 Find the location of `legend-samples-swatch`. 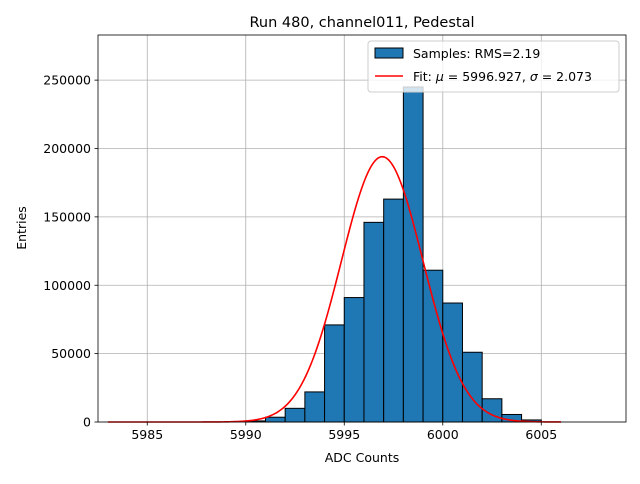

legend-samples-swatch is located at coordinates (389, 53).